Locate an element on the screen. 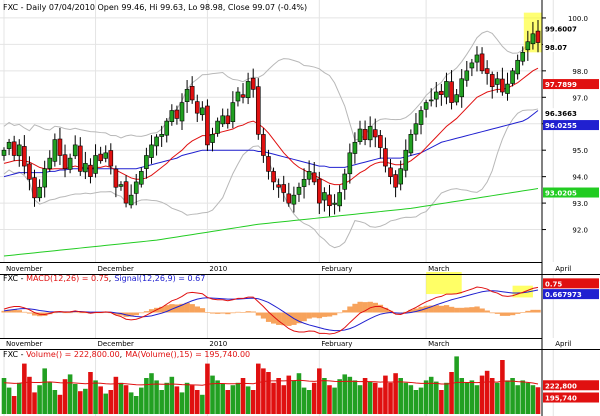 Image resolution: width=600 pixels, height=416 pixels. price-badge-label: 98.07 is located at coordinates (556, 48).